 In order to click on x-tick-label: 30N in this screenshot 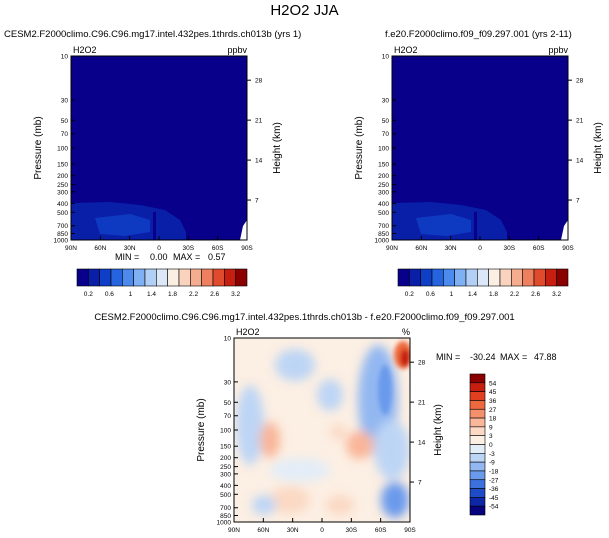, I will do `click(130, 248)`.